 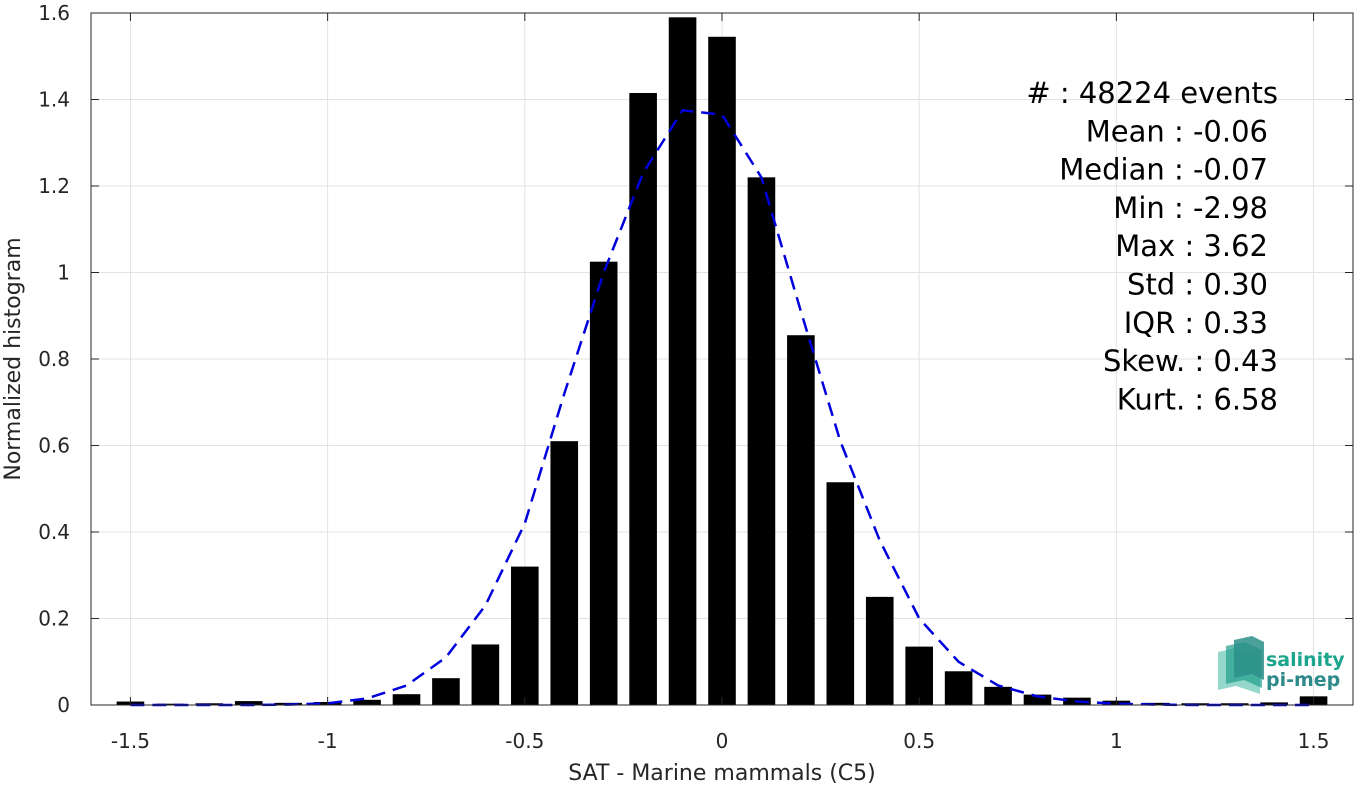 What do you see at coordinates (524, 741) in the screenshot?
I see `x-tick-label: -0.5` at bounding box center [524, 741].